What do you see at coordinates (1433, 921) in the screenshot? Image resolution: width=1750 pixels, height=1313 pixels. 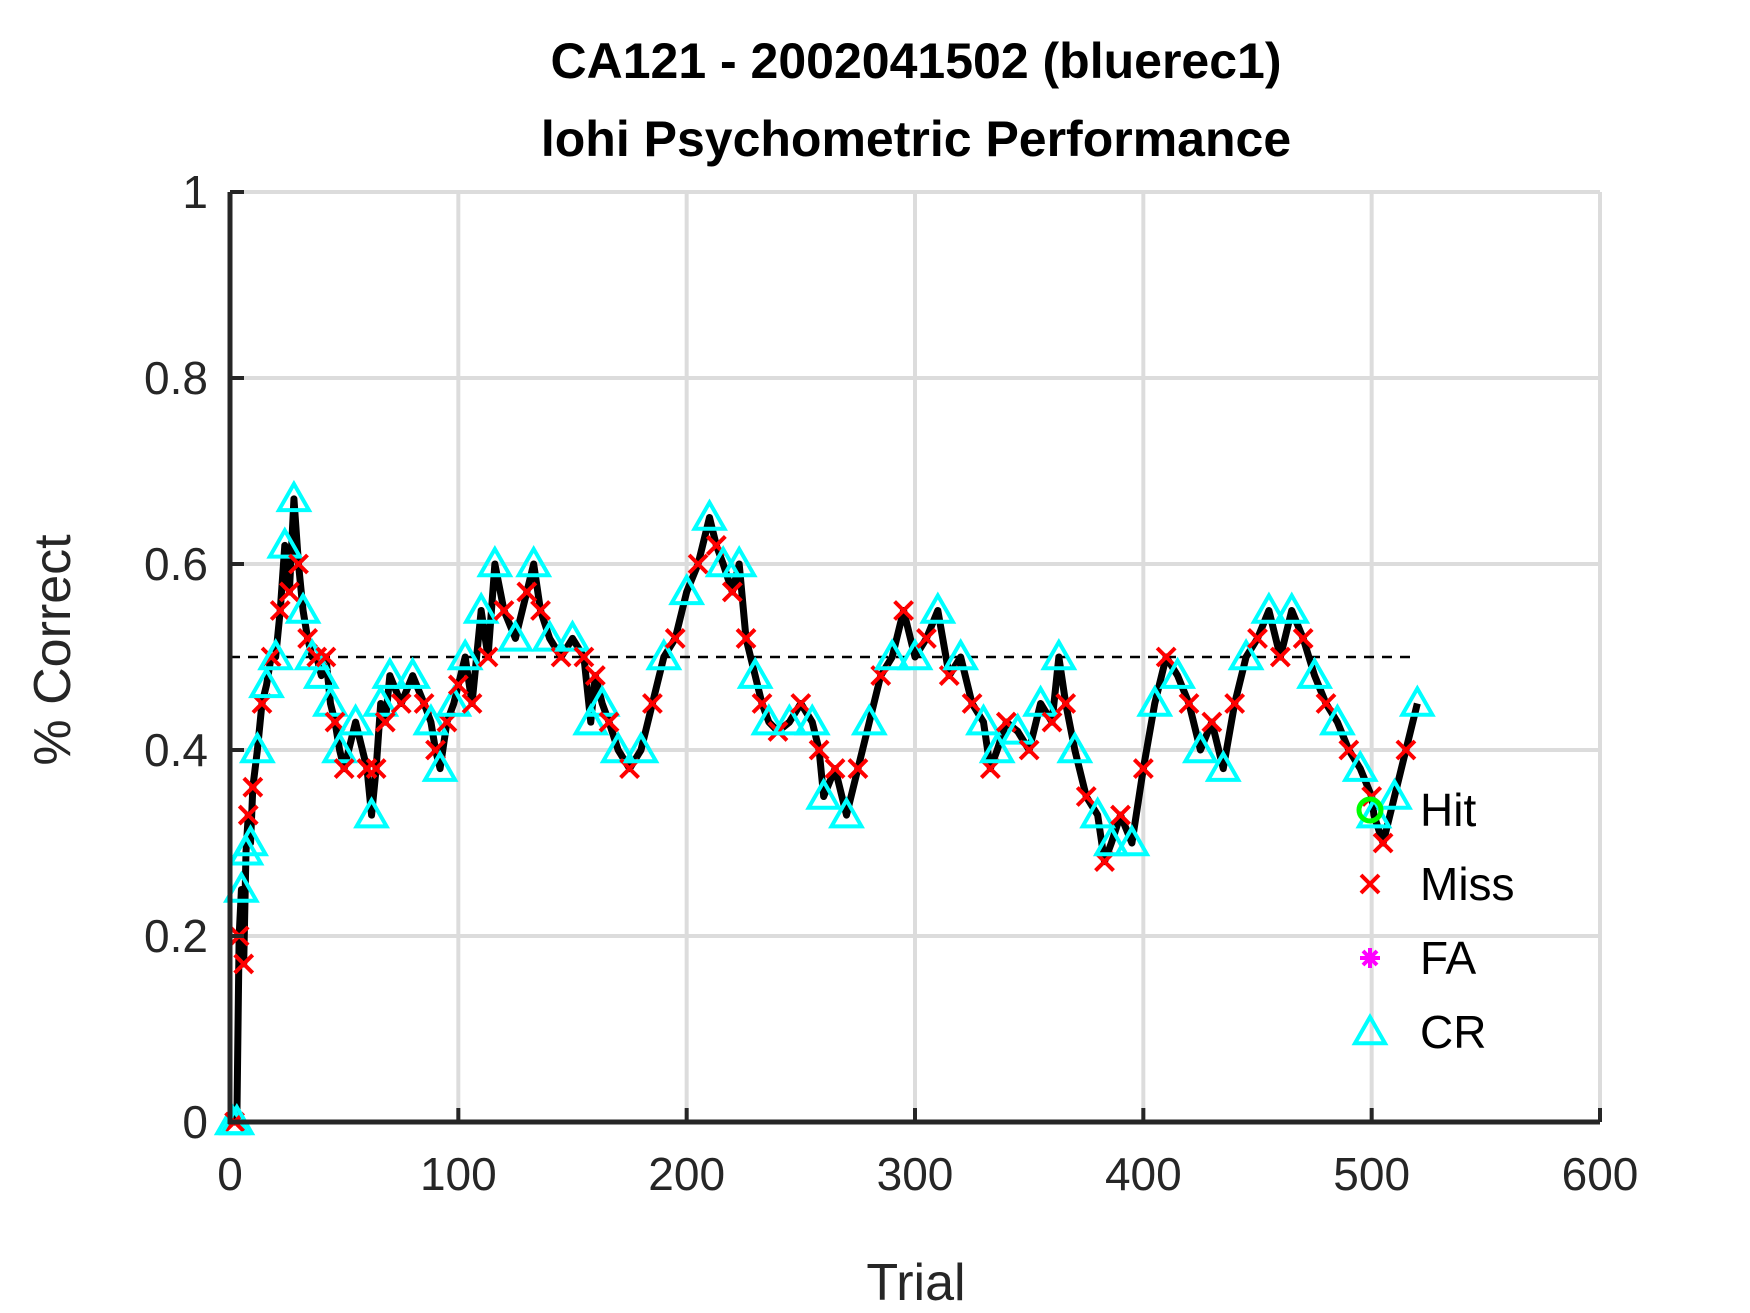 I see `legend: Hit Miss FA CR` at bounding box center [1433, 921].